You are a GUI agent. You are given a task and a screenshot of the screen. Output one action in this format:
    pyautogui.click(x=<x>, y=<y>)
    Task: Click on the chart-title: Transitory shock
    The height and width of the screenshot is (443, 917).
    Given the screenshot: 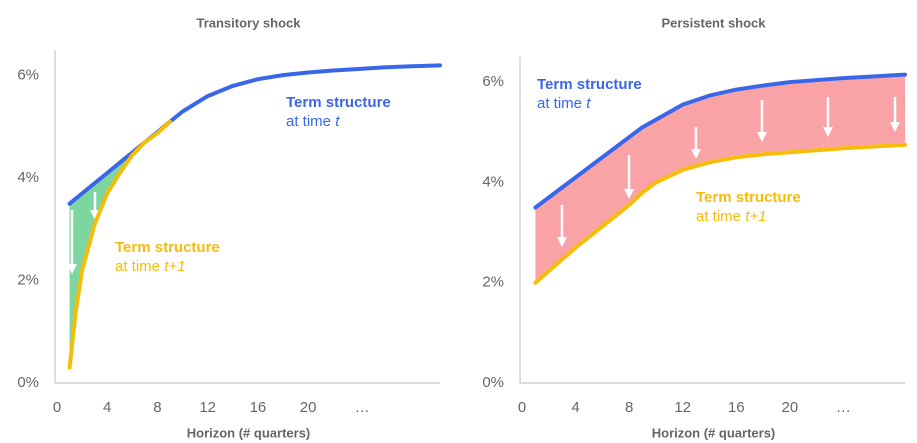 What is the action you would take?
    pyautogui.click(x=248, y=22)
    